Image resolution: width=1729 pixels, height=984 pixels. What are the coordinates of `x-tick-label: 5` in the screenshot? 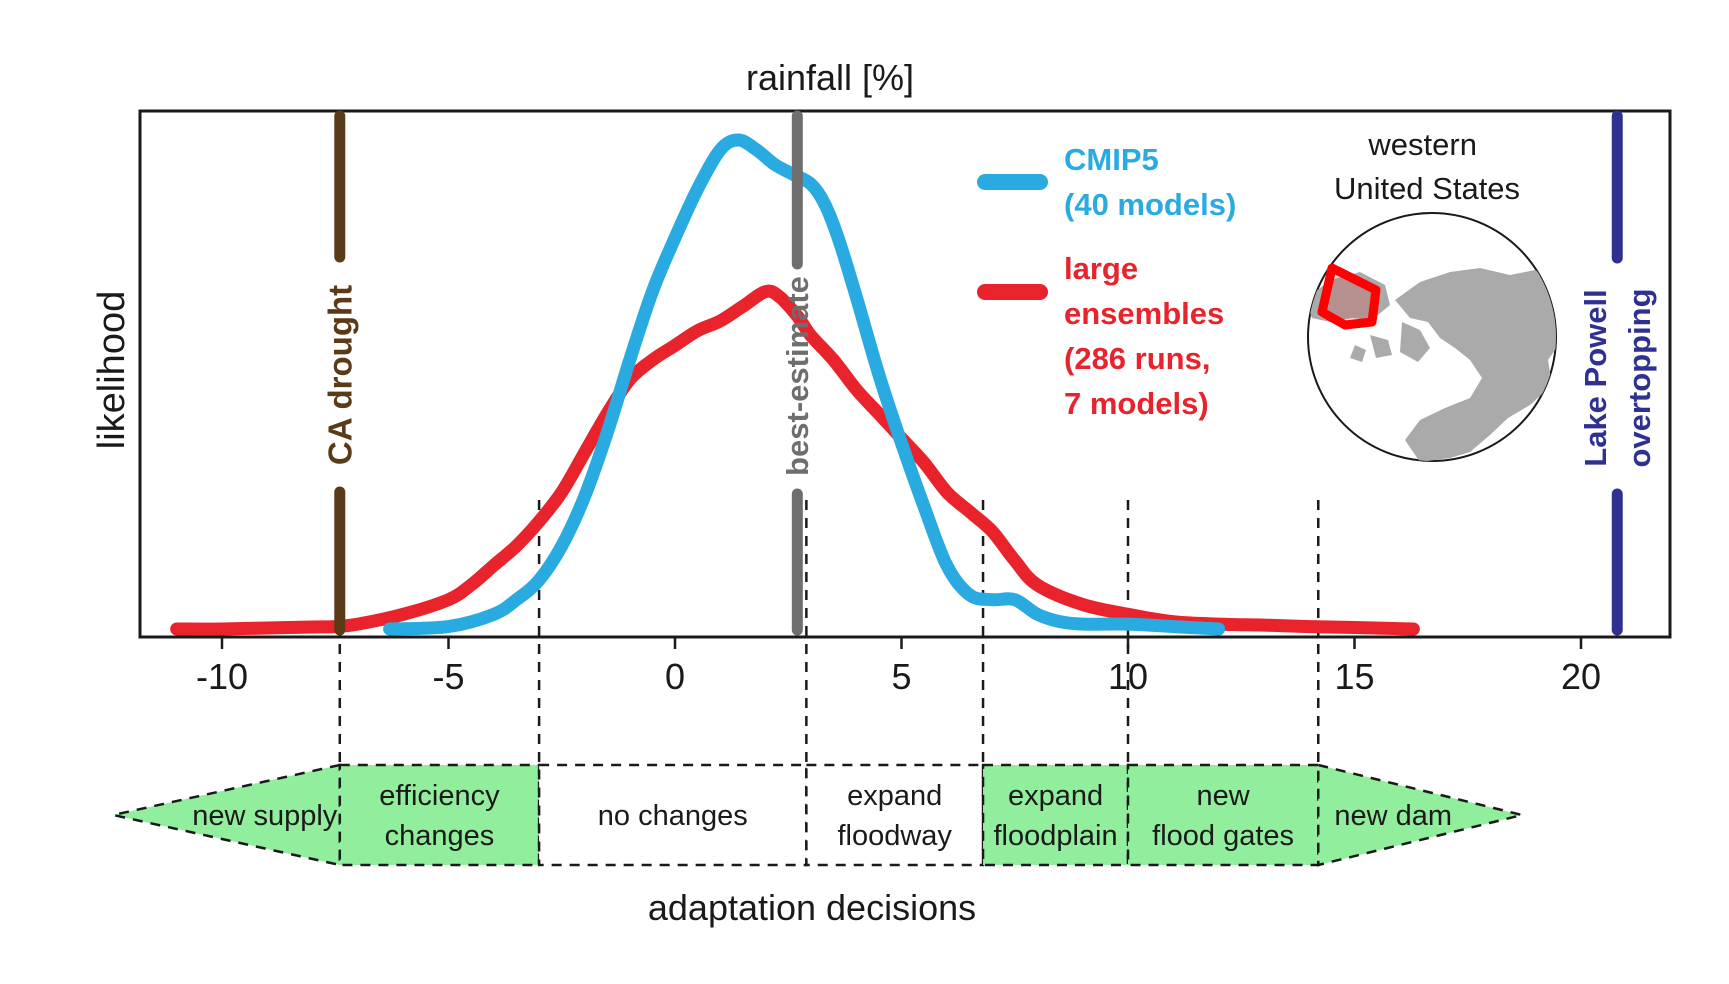 It's located at (901, 676).